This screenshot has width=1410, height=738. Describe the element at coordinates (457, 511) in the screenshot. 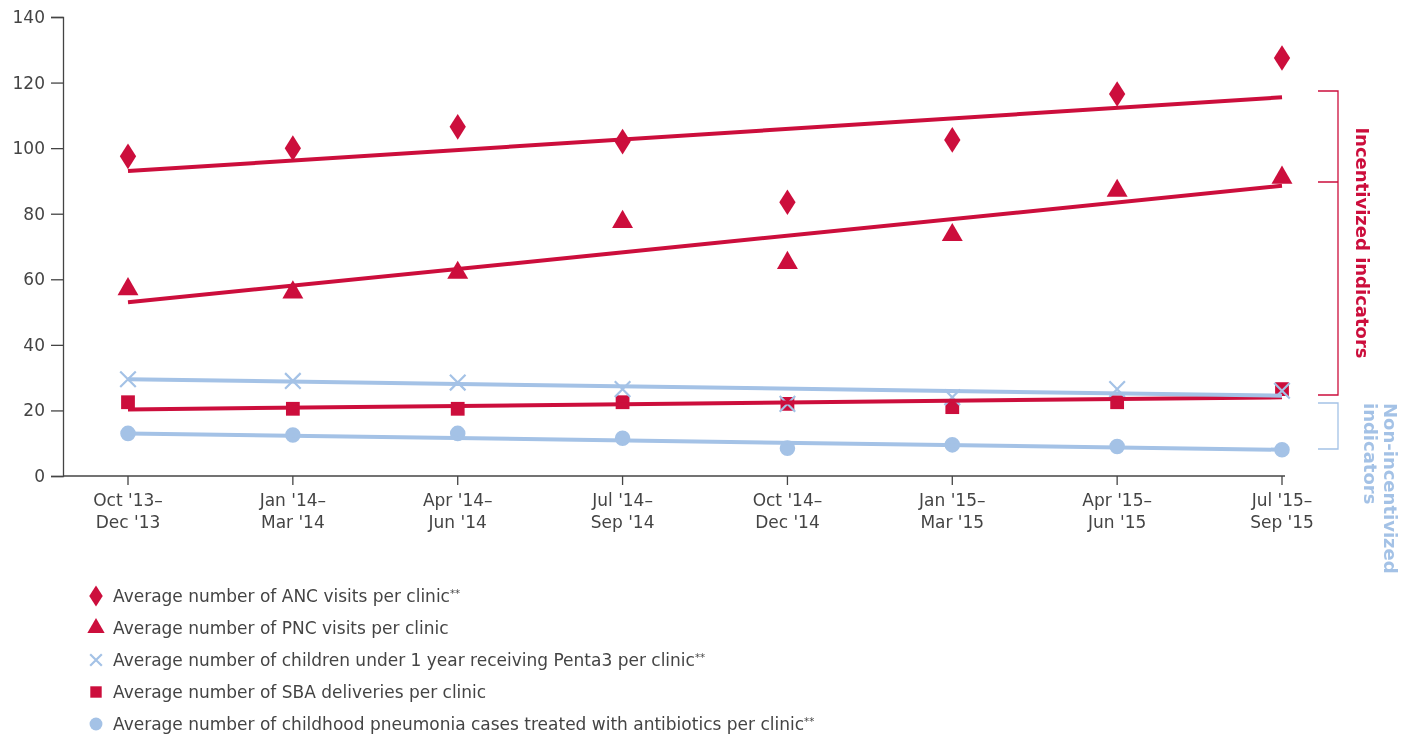

I see `x-tick-label: Apr '14– Jun '14` at that location.